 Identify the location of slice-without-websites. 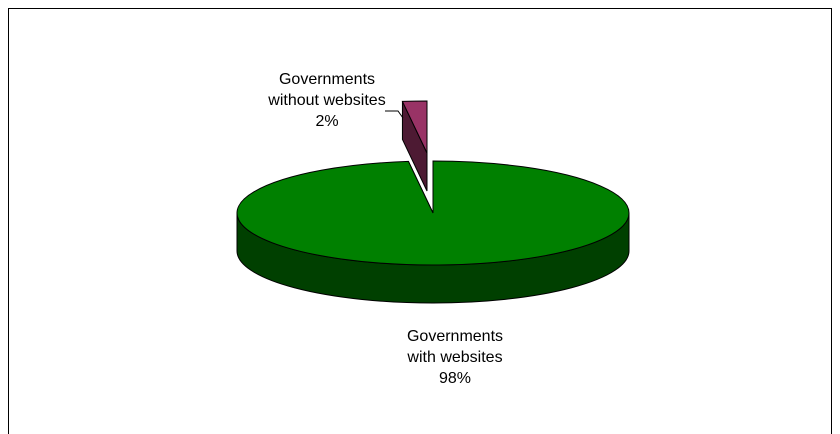
(414, 127).